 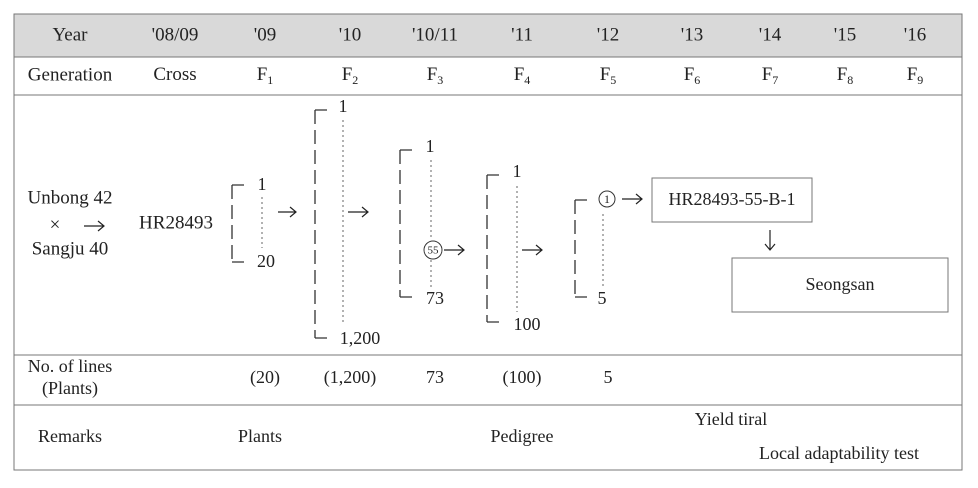 What do you see at coordinates (265, 377) in the screenshot?
I see `lines-value: (20)` at bounding box center [265, 377].